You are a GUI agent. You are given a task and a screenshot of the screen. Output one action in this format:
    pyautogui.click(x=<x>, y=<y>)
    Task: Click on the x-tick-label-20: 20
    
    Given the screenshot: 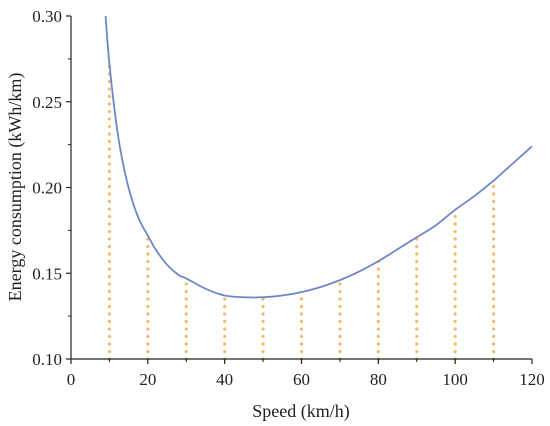 What is the action you would take?
    pyautogui.click(x=147, y=379)
    